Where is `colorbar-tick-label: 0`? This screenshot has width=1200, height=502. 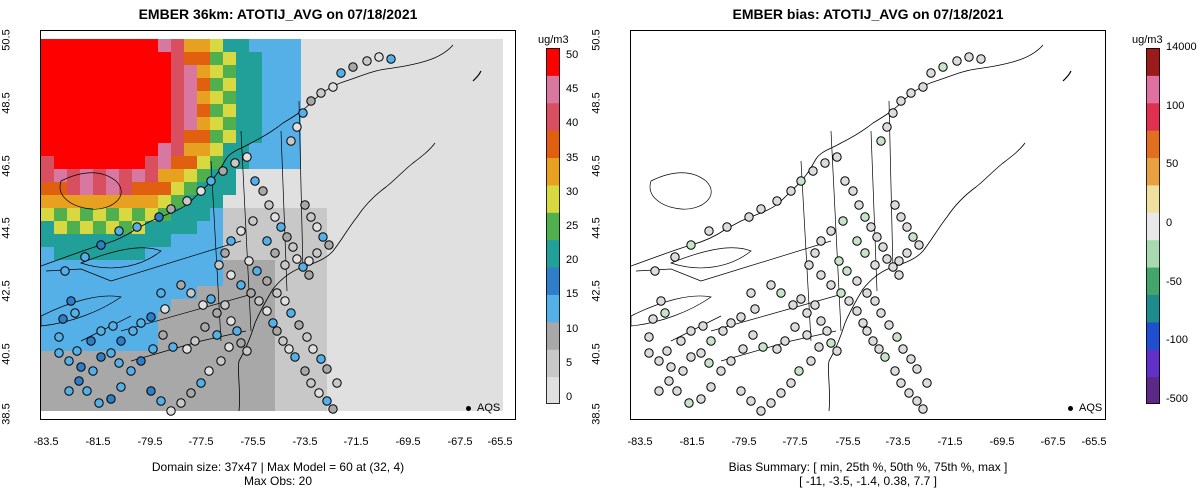 colorbar-tick-label: 0 is located at coordinates (569, 397).